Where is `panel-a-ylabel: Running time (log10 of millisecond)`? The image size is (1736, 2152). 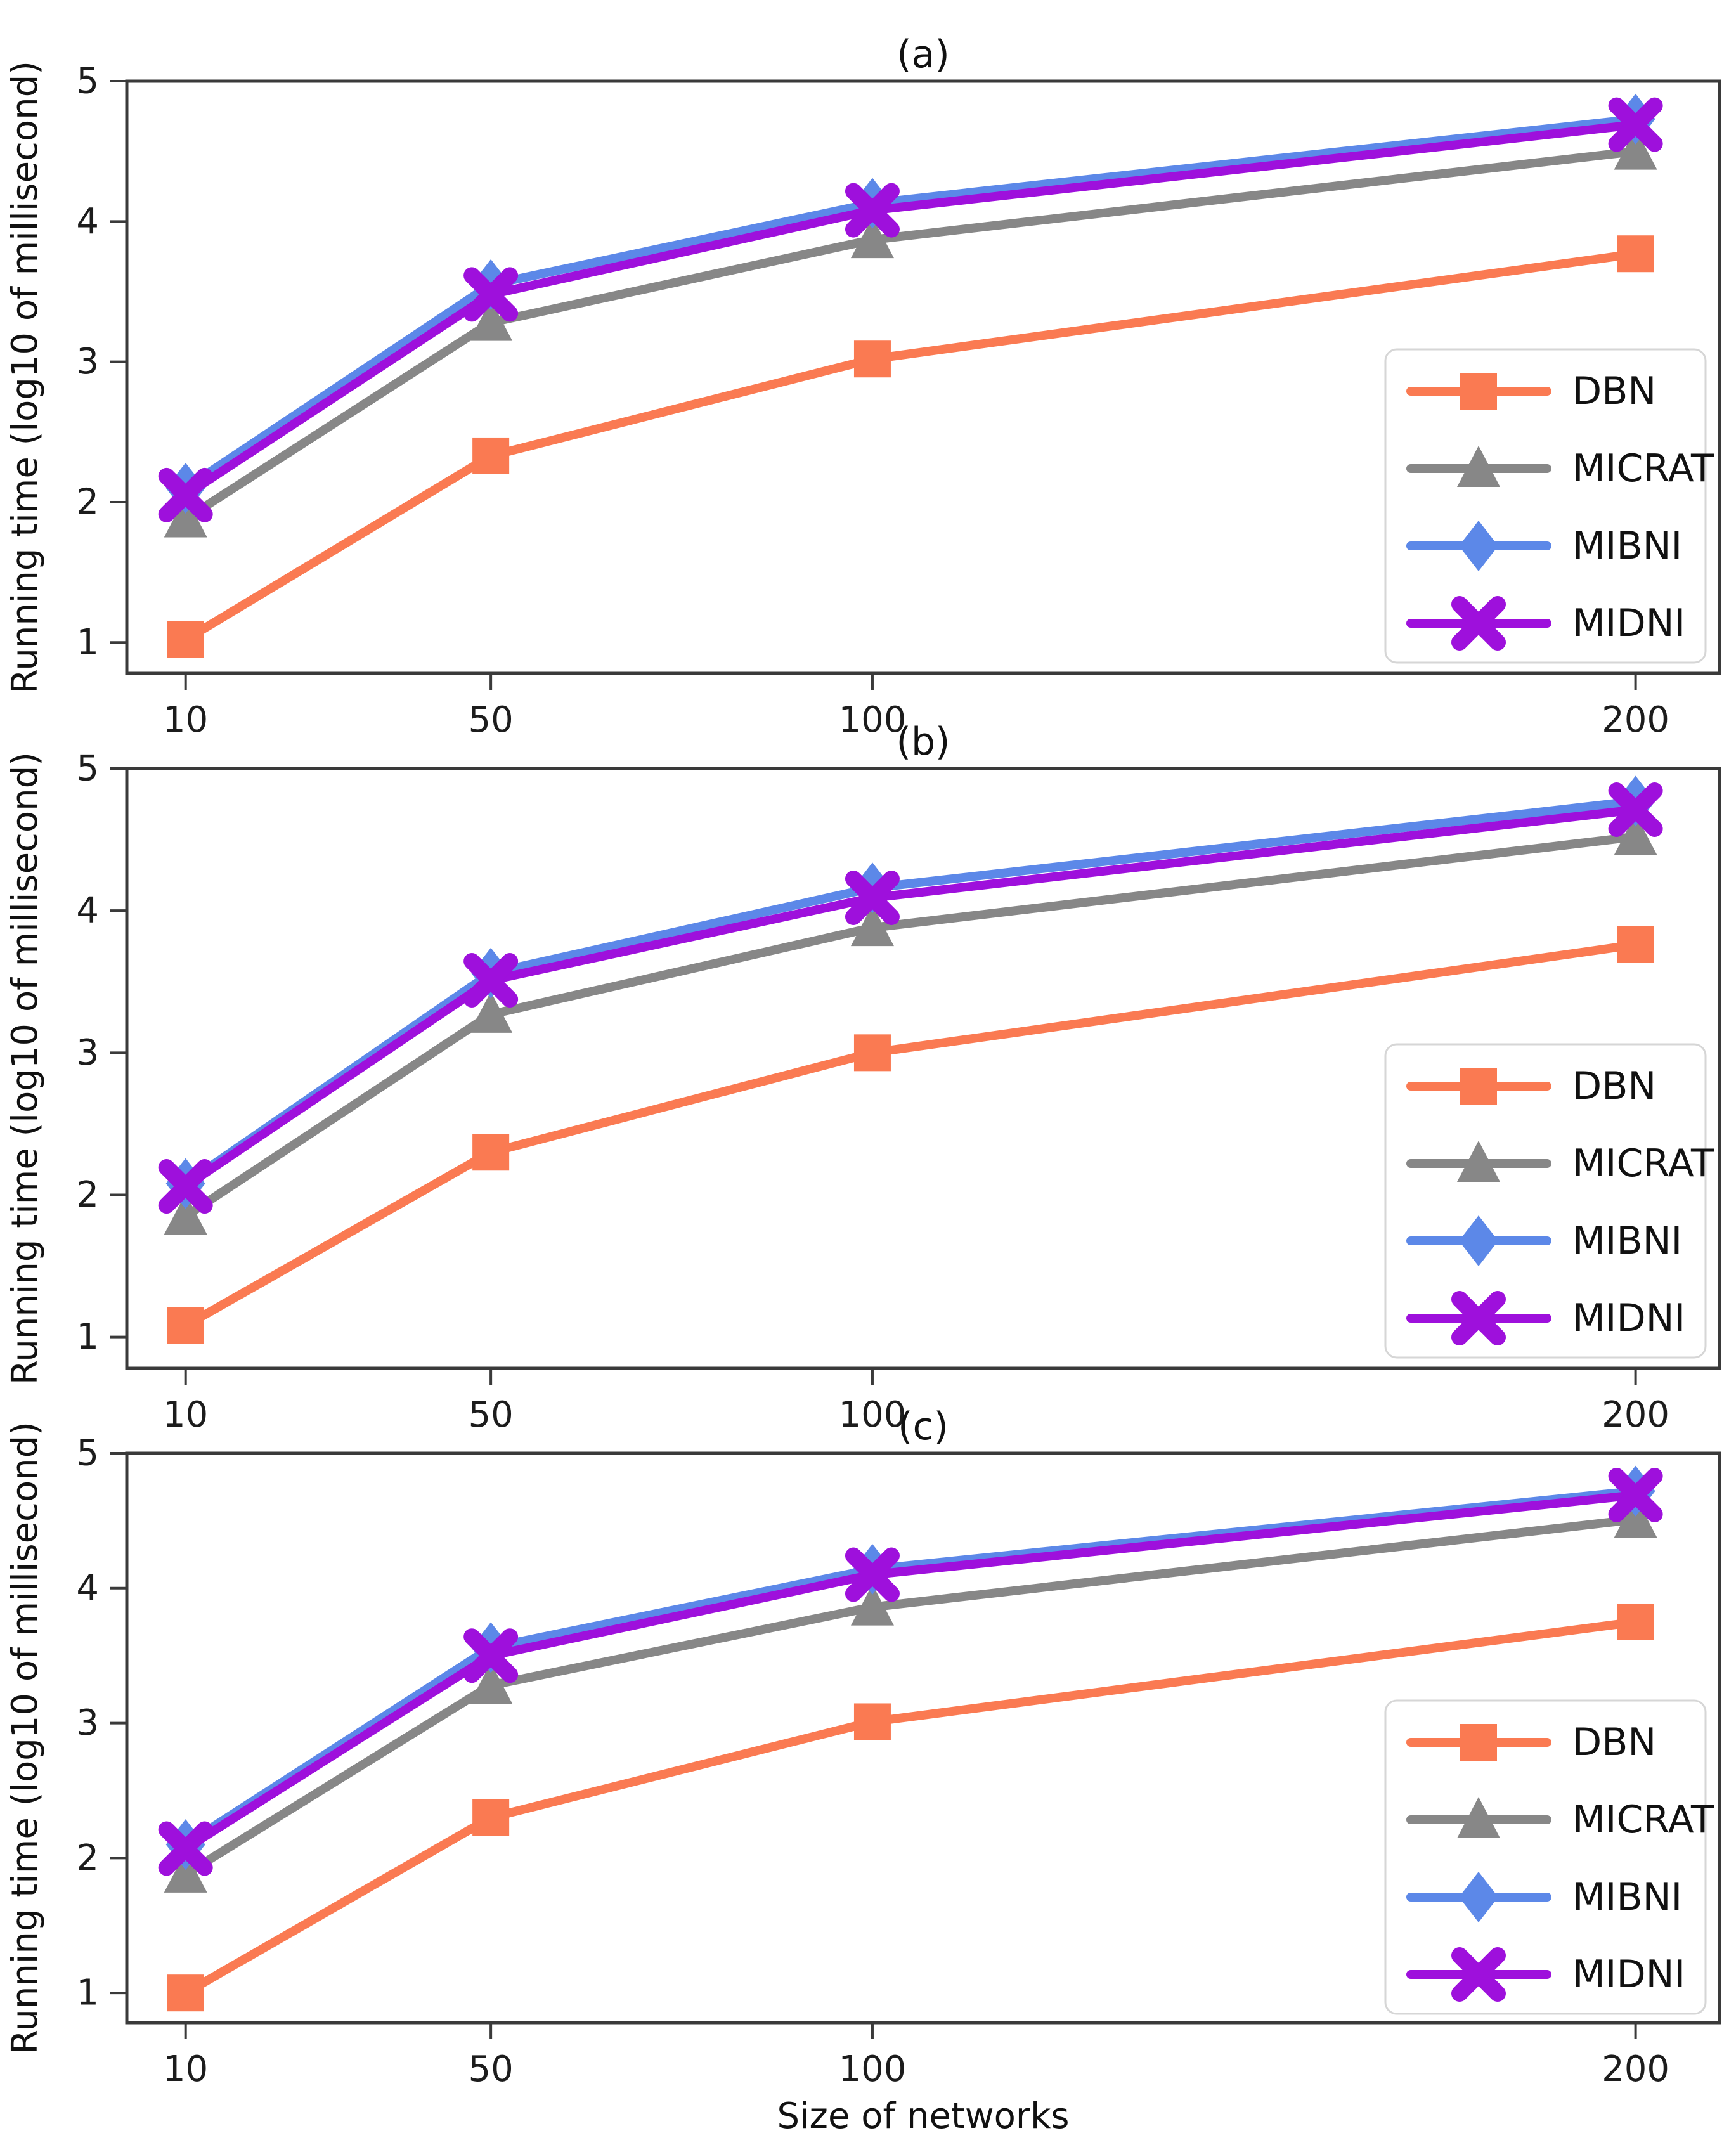 panel-a-ylabel: Running time (log10 of millisecond) is located at coordinates (25, 377).